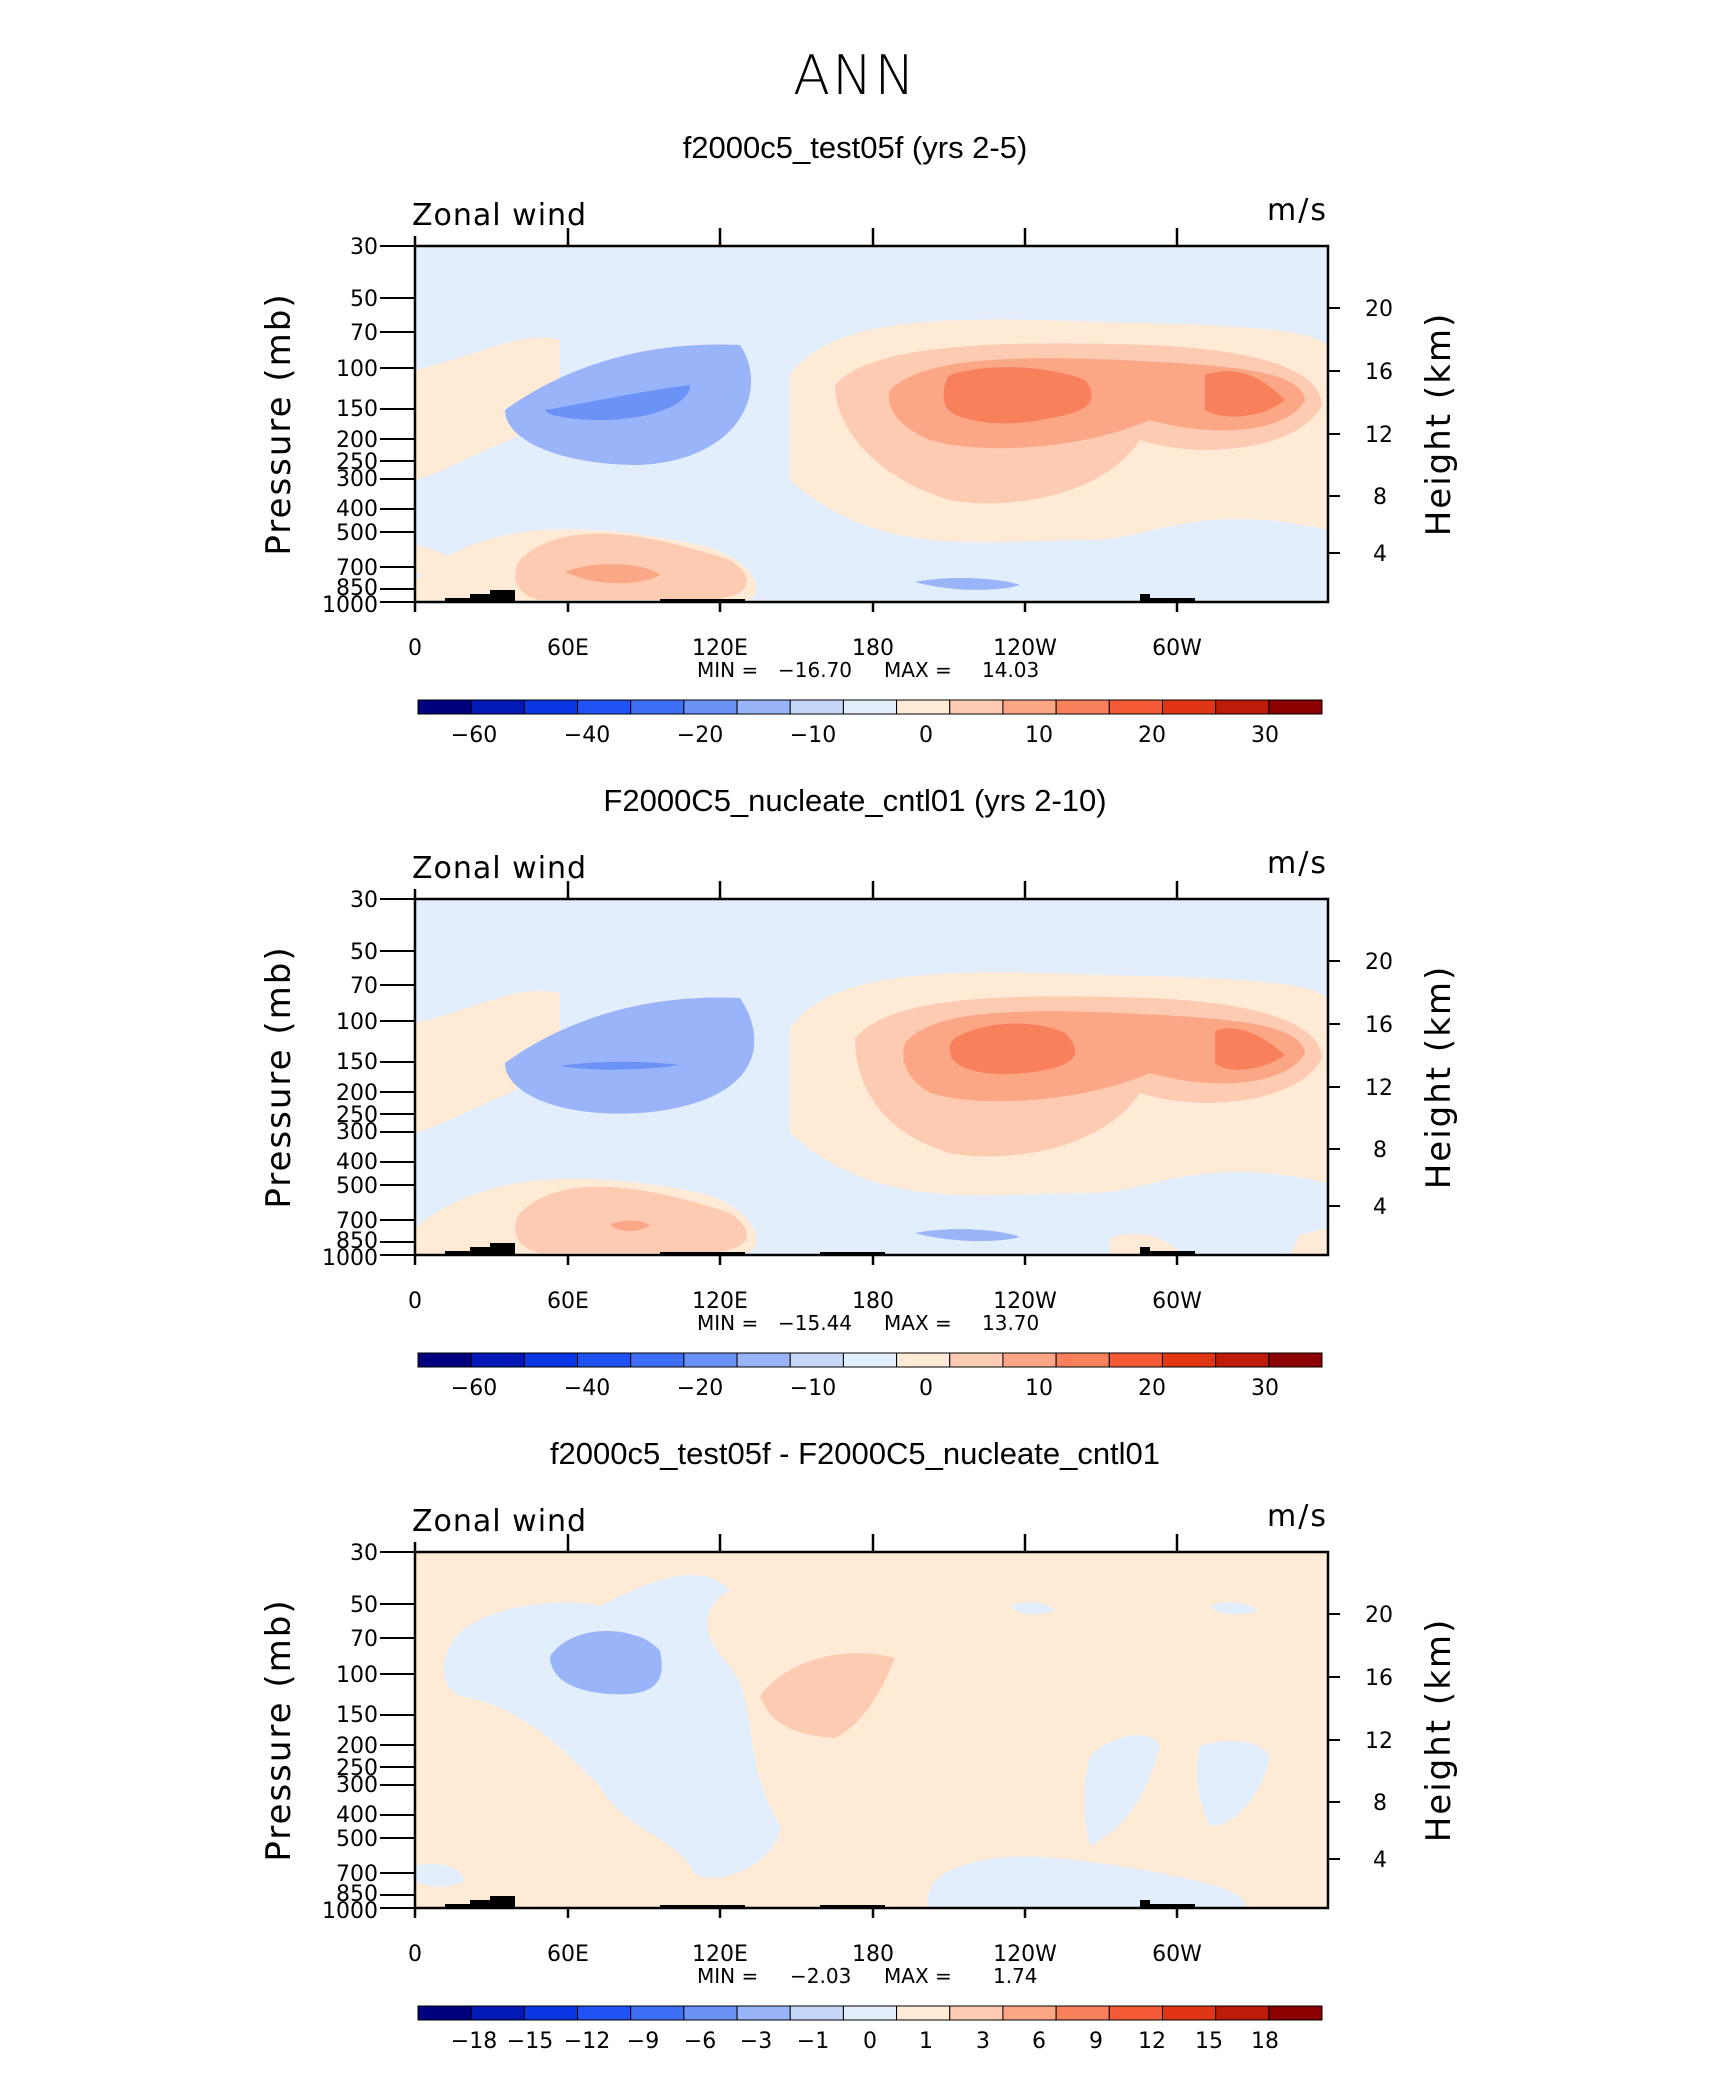  I want to click on colorbar-label: −10, so click(813, 1388).